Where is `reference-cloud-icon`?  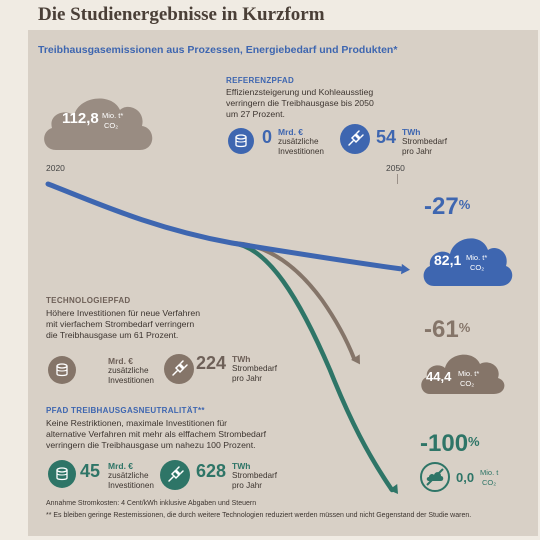 reference-cloud-icon is located at coordinates (468, 262).